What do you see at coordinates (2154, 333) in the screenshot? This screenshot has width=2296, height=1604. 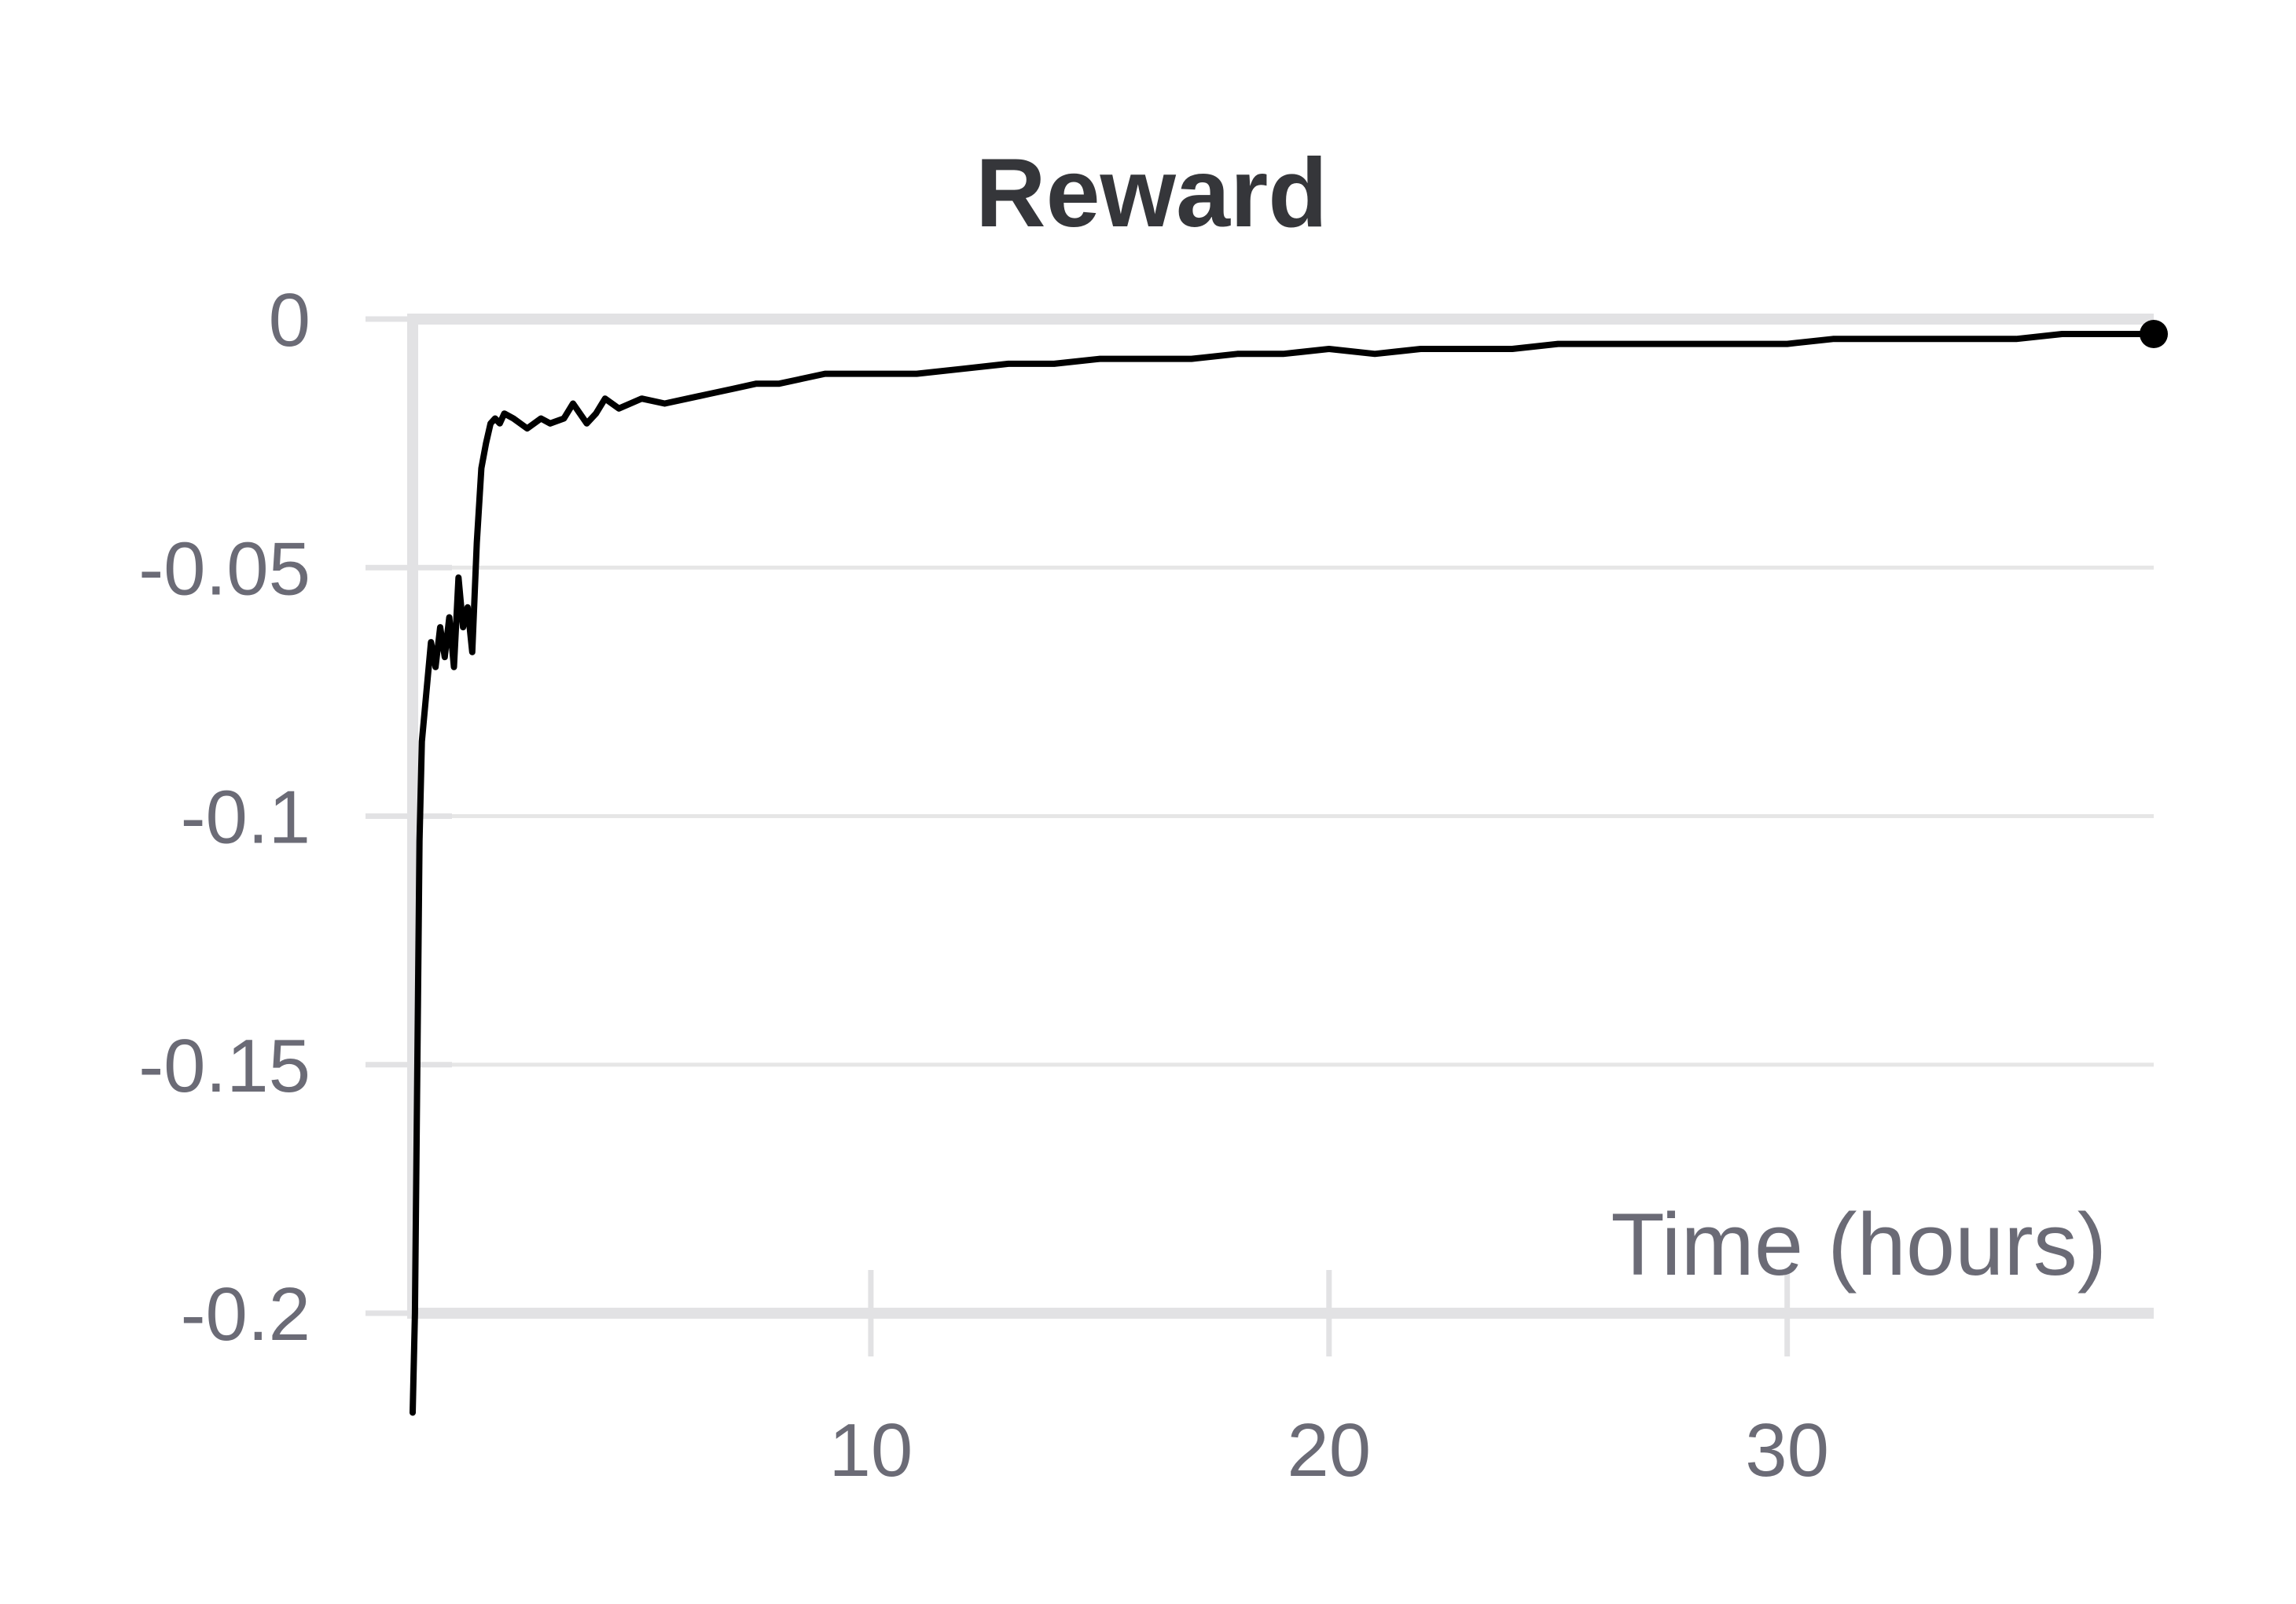 I see `series-end-marker` at bounding box center [2154, 333].